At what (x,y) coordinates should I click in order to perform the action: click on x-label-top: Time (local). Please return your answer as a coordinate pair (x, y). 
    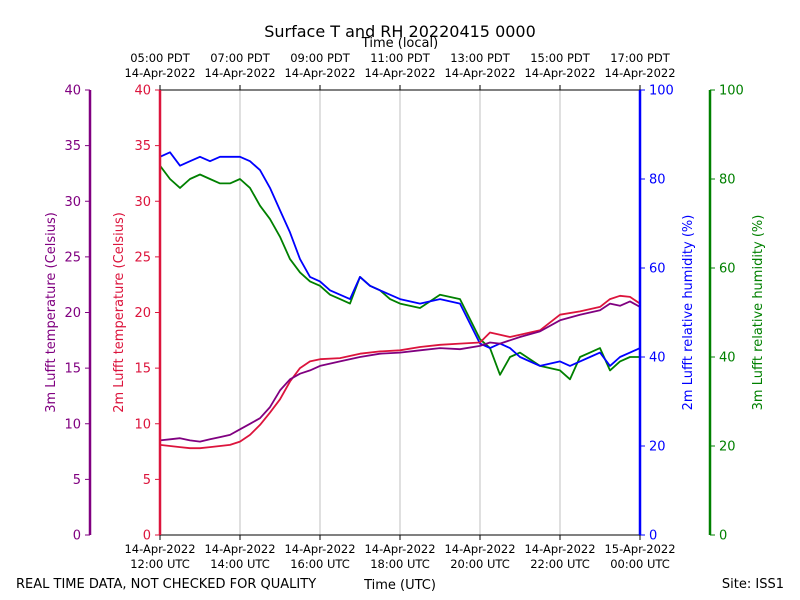
    Looking at the image, I should click on (399, 43).